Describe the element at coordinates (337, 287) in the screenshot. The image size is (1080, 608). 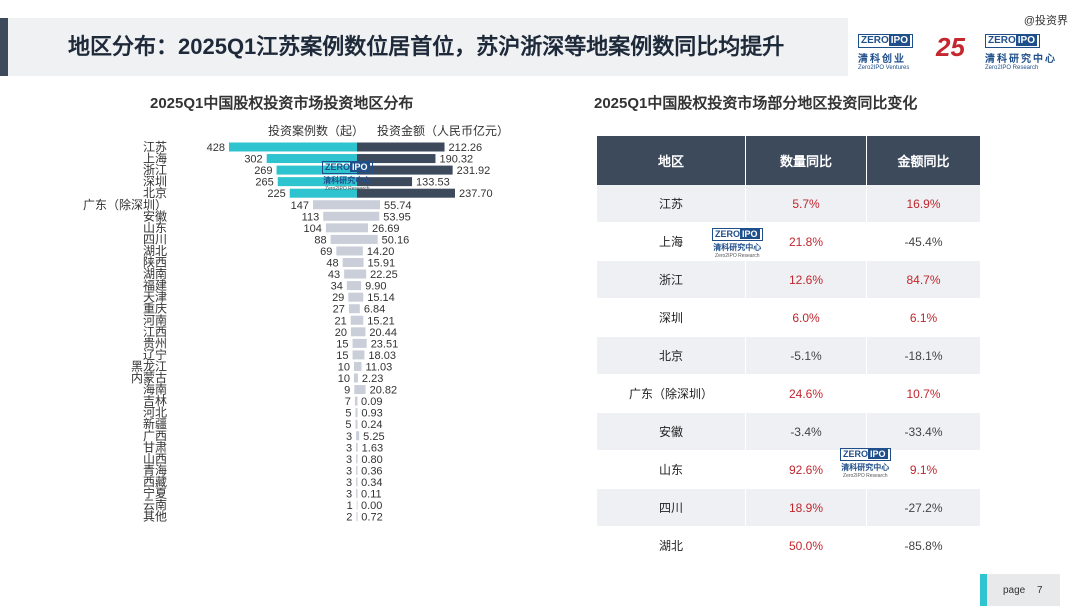
I see `count-value-label: 34` at that location.